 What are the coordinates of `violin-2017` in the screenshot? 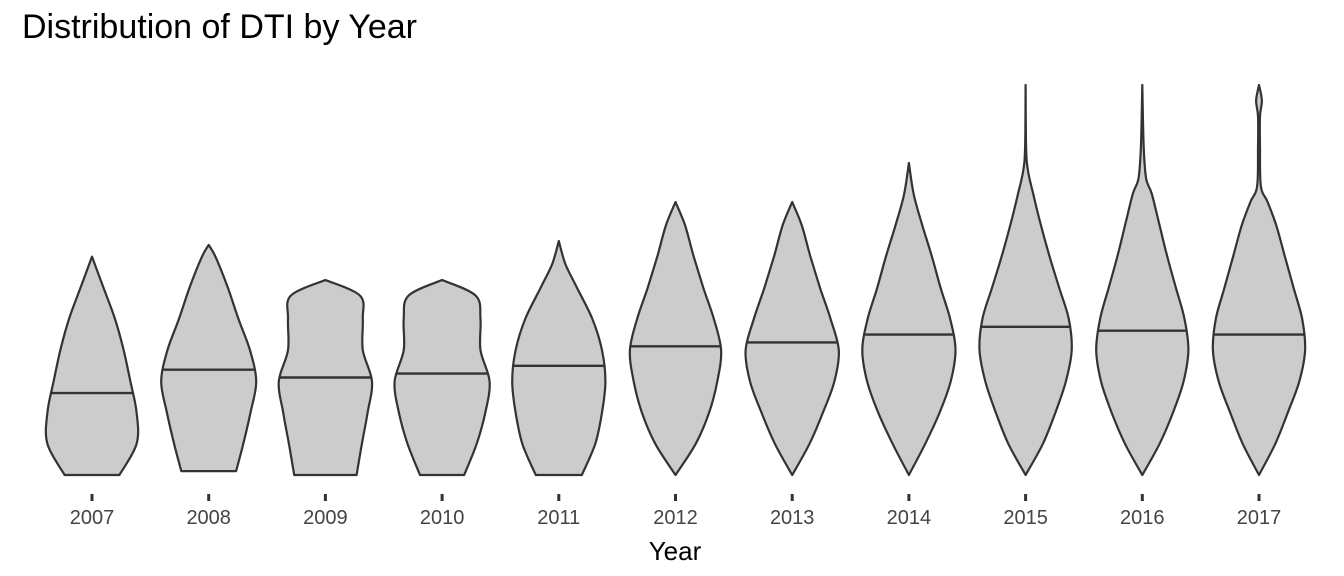 It's located at (1259, 280).